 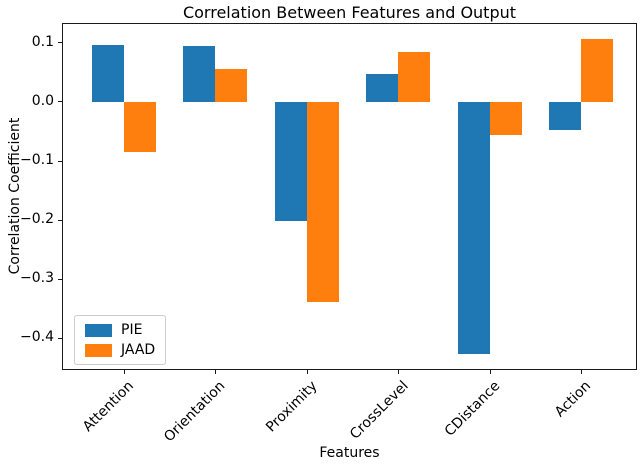 I want to click on bar-pie-orientation, so click(x=199, y=74).